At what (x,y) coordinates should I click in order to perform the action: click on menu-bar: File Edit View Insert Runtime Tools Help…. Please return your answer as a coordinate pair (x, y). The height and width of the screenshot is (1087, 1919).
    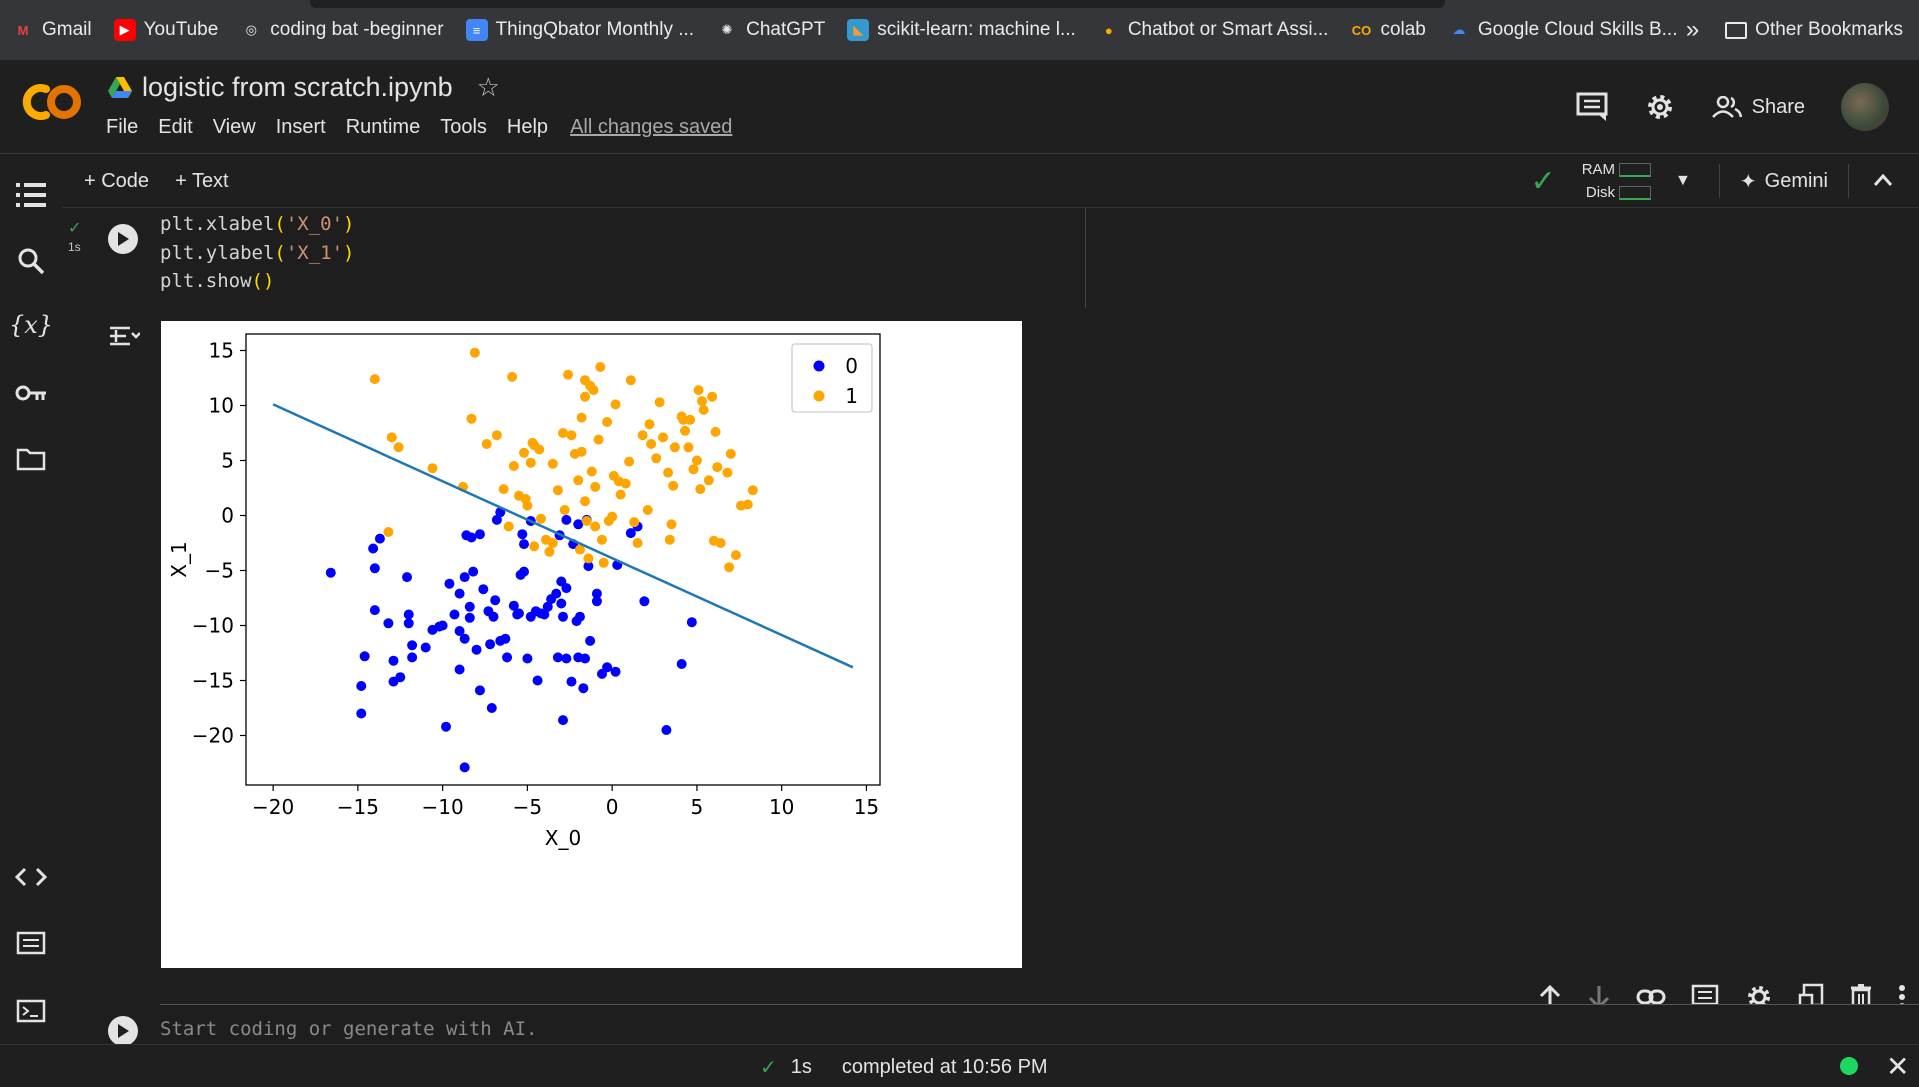
    Looking at the image, I should click on (429, 127).